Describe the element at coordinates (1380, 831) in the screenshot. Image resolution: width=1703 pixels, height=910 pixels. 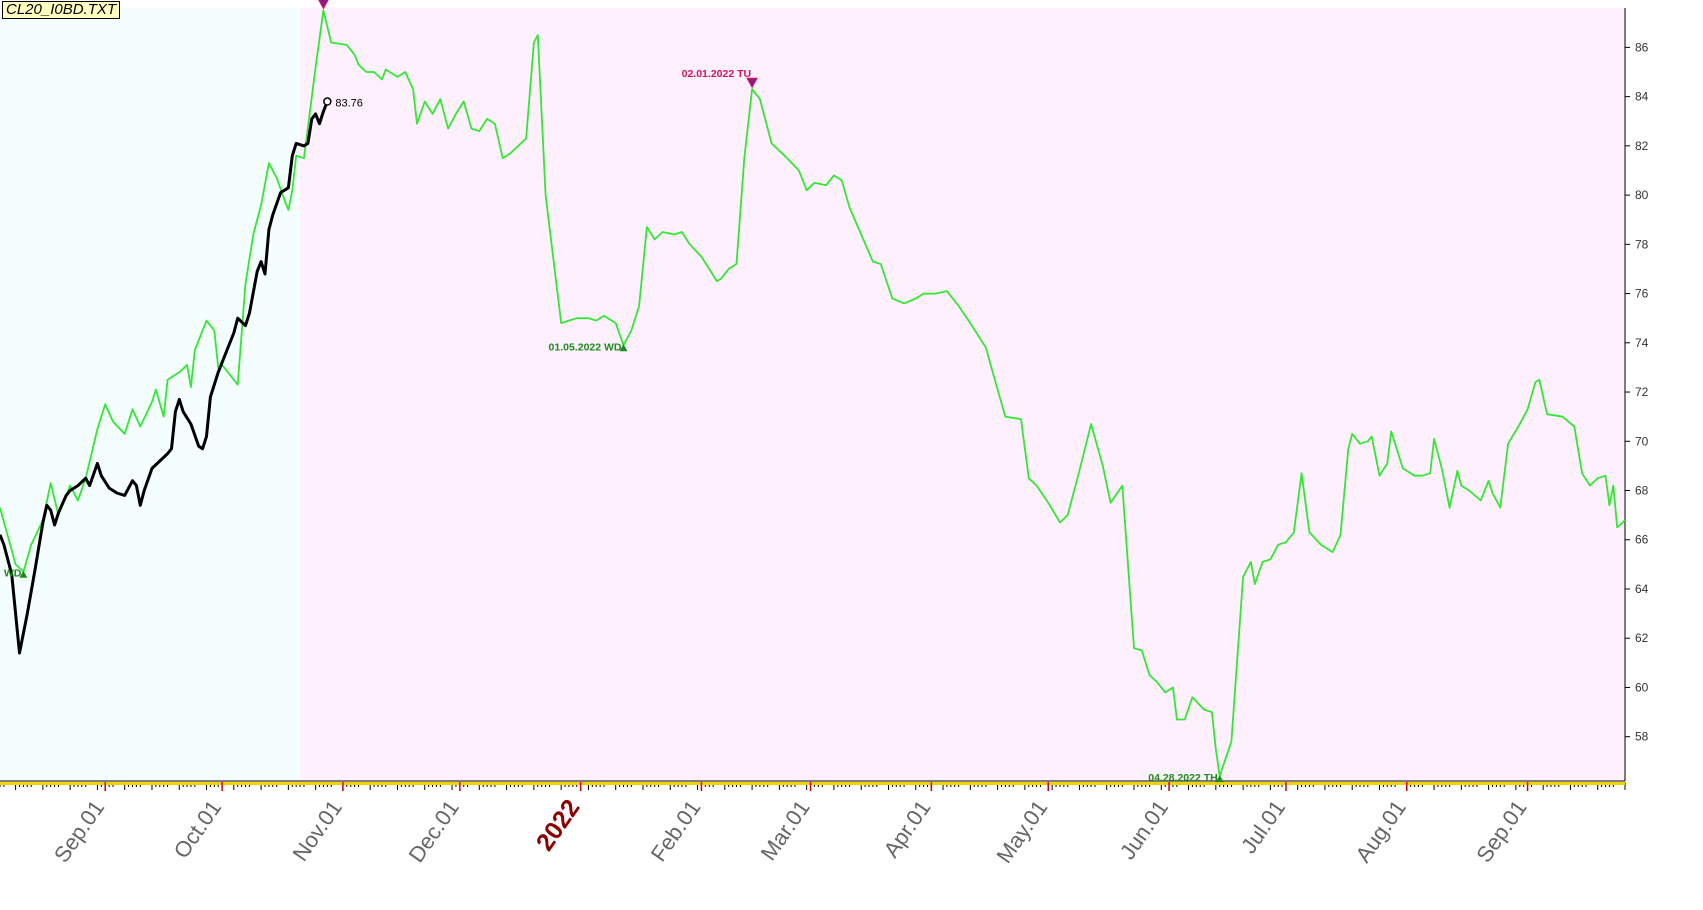
I see `x-tick-label: Aug.01` at that location.